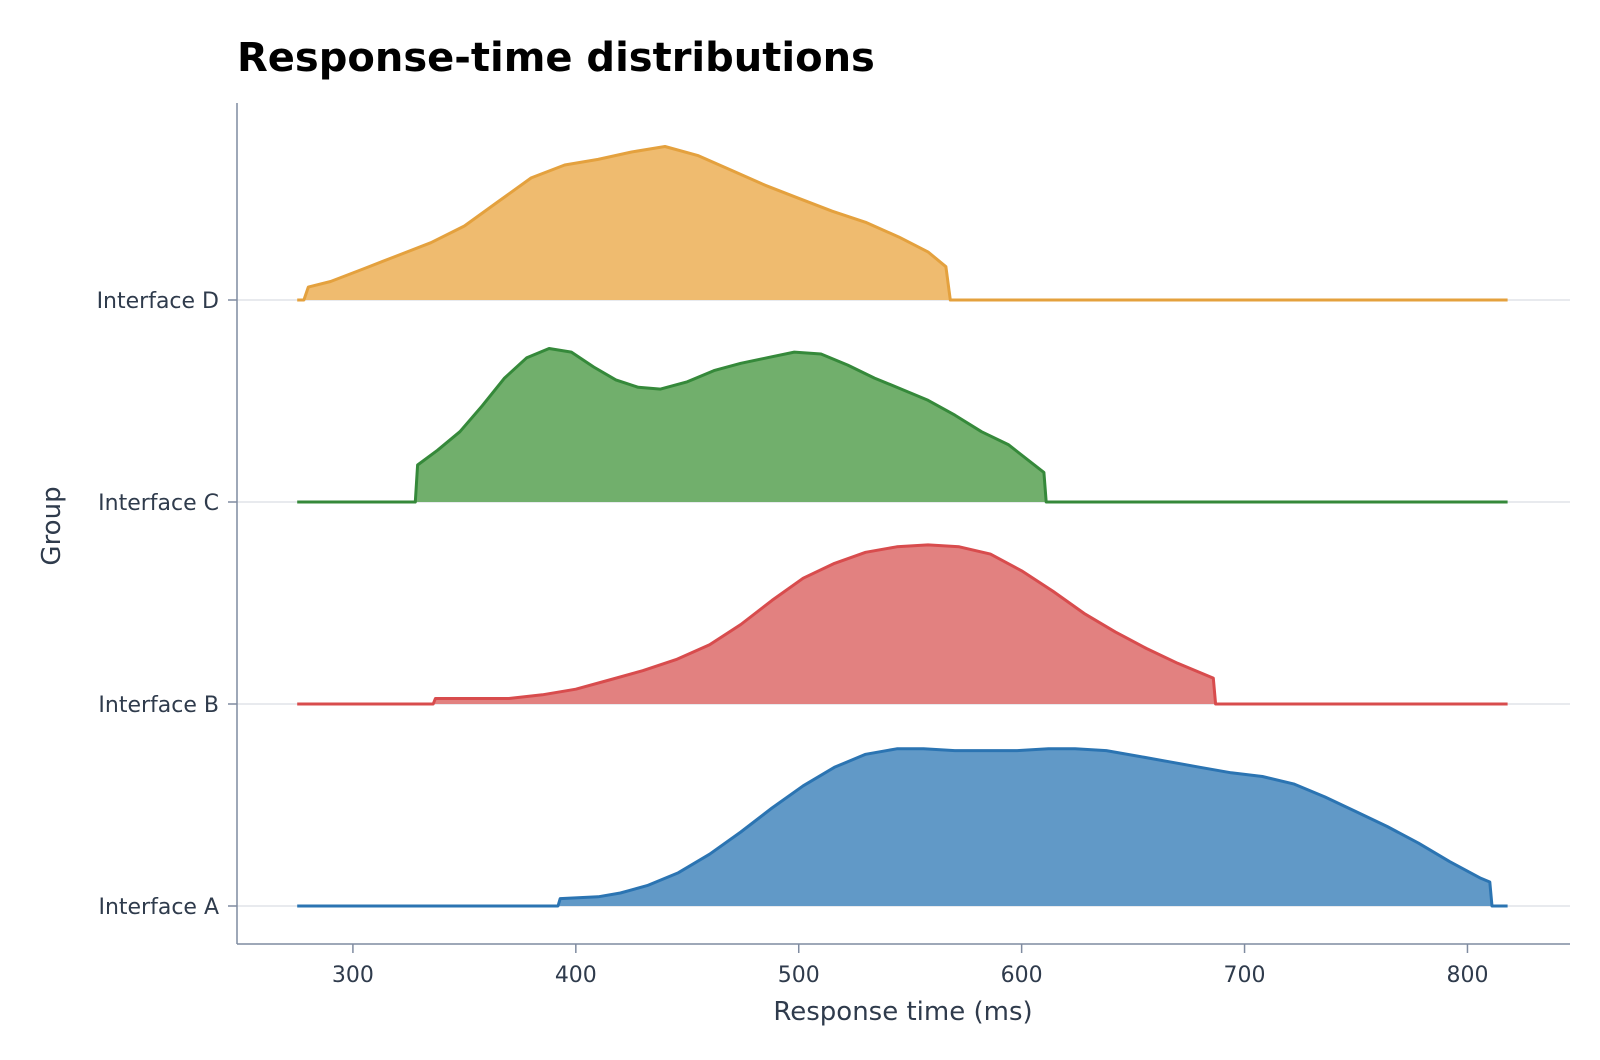  What do you see at coordinates (158, 301) in the screenshot?
I see `y-tick-label: Interface D` at bounding box center [158, 301].